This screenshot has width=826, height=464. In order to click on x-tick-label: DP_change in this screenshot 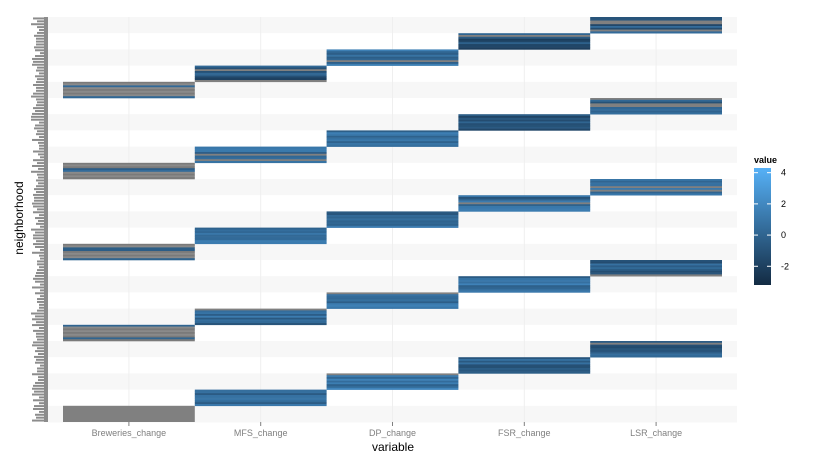, I will do `click(392, 433)`.